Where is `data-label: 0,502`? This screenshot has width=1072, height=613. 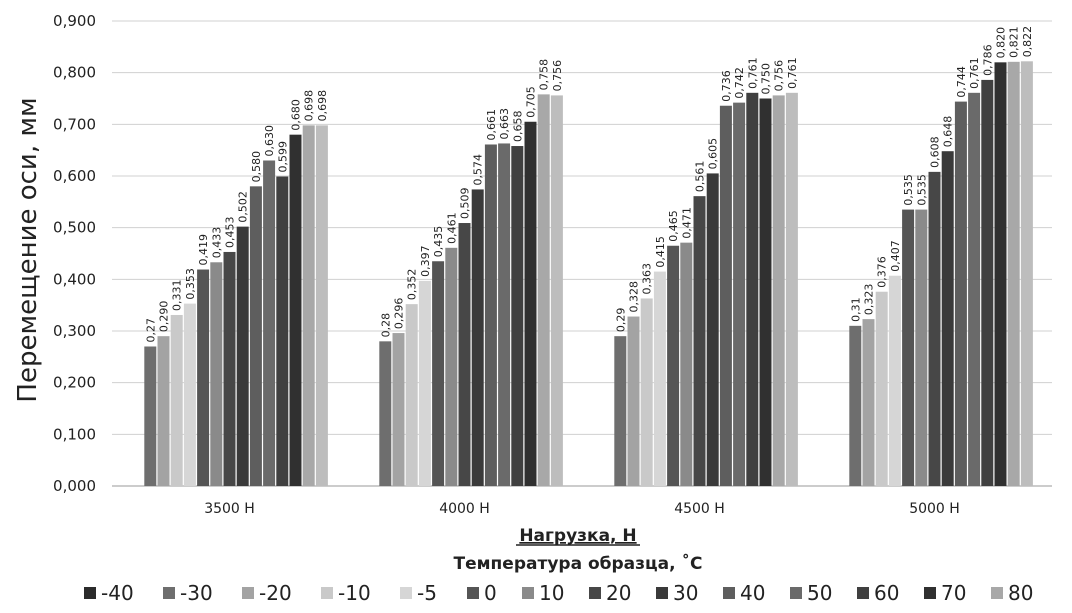
data-label: 0,502 is located at coordinates (243, 207).